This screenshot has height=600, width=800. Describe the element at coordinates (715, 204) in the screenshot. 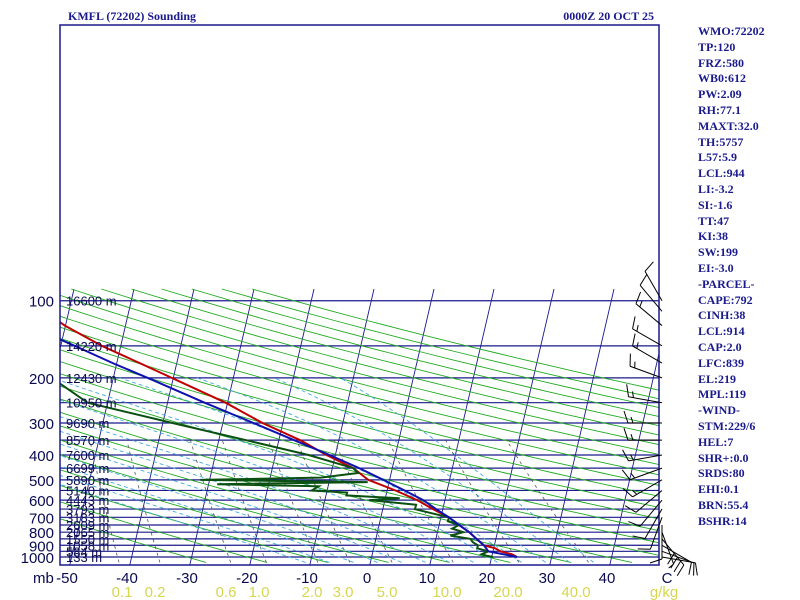

I see `stat-line: SI:-1.6` at that location.